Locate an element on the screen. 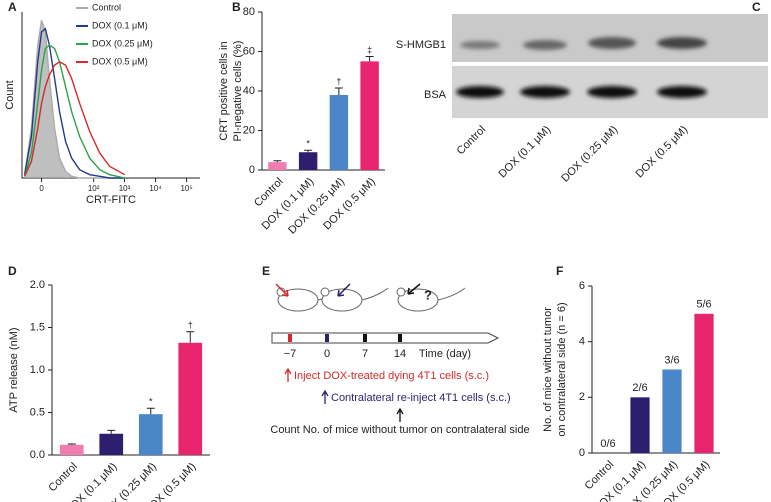  time-tick: 14 is located at coordinates (400, 354).